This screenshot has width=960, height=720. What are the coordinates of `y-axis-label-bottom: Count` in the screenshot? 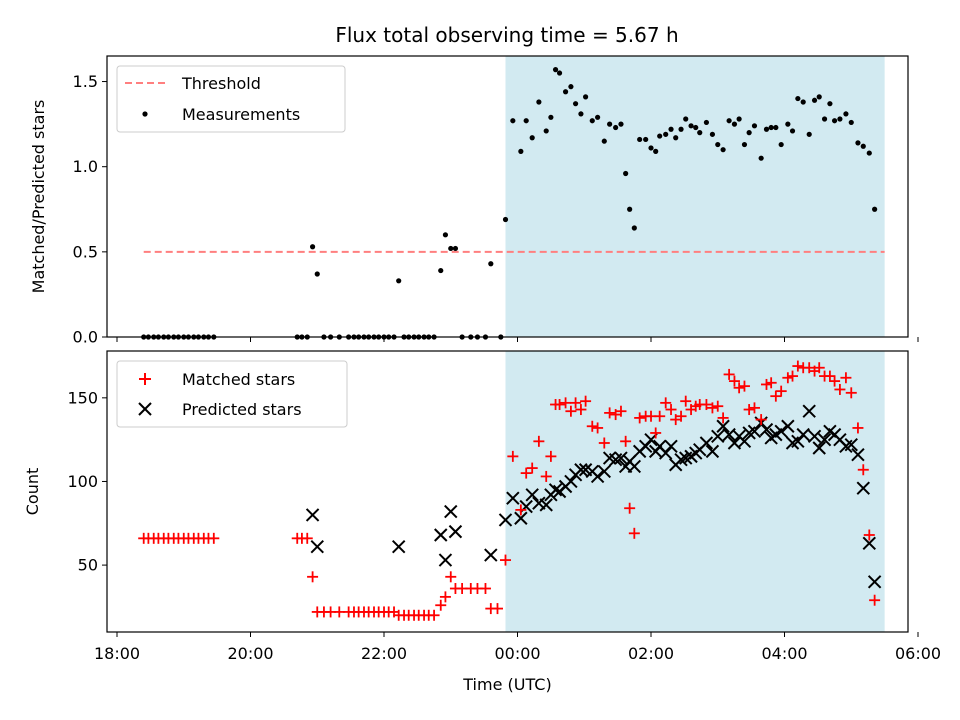 It's located at (32, 492).